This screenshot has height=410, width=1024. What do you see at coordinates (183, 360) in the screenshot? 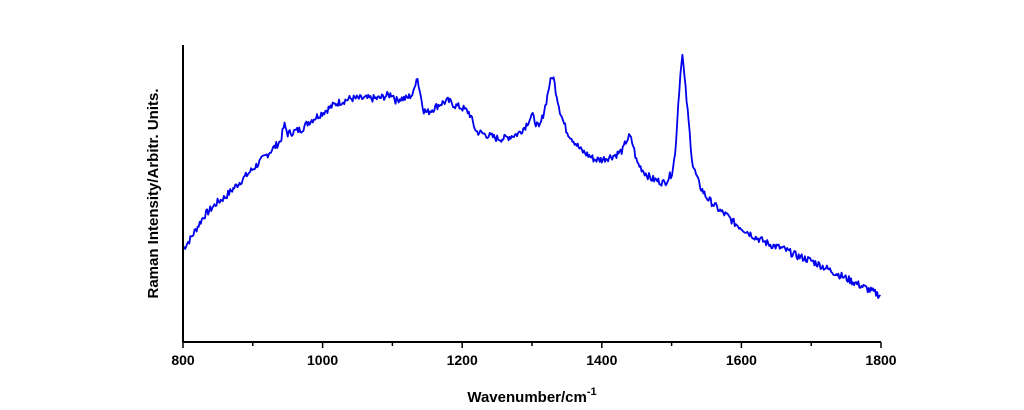
I see `x-tick-label: 800` at bounding box center [183, 360].